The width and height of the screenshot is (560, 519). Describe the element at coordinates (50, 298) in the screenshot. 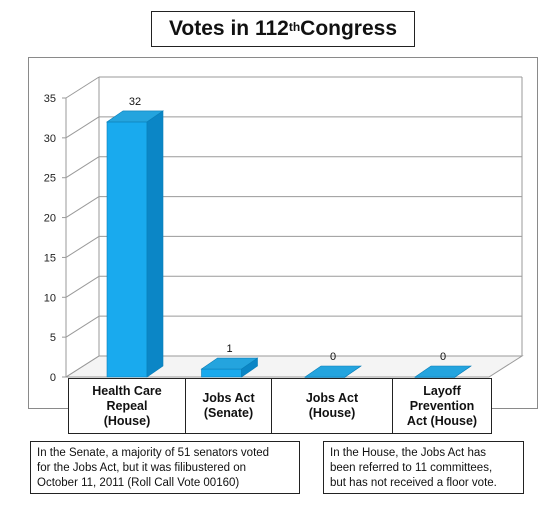

I see `y-tick-label: 10` at that location.